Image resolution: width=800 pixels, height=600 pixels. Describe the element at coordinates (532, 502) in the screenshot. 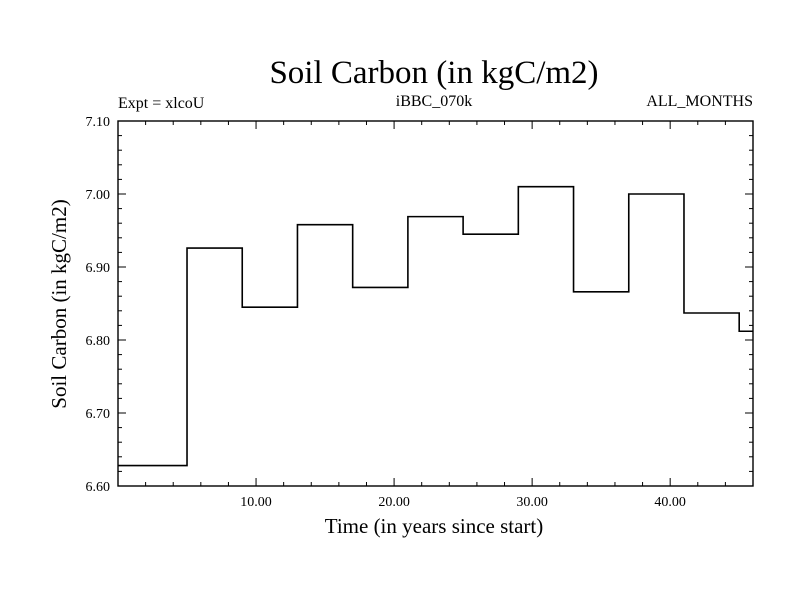

I see `x-tick-label: 30.00` at that location.